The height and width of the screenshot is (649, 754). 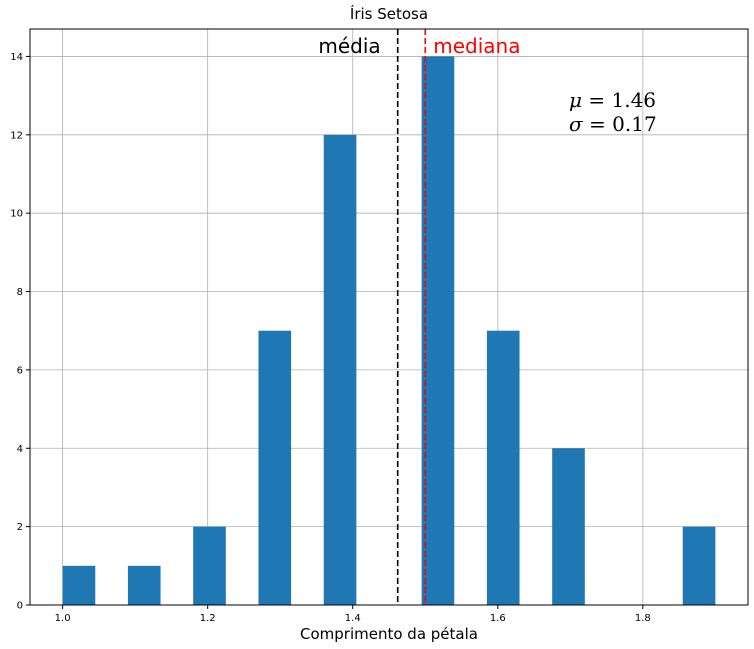 I want to click on x-tick-label: 1.4, so click(x=353, y=618).